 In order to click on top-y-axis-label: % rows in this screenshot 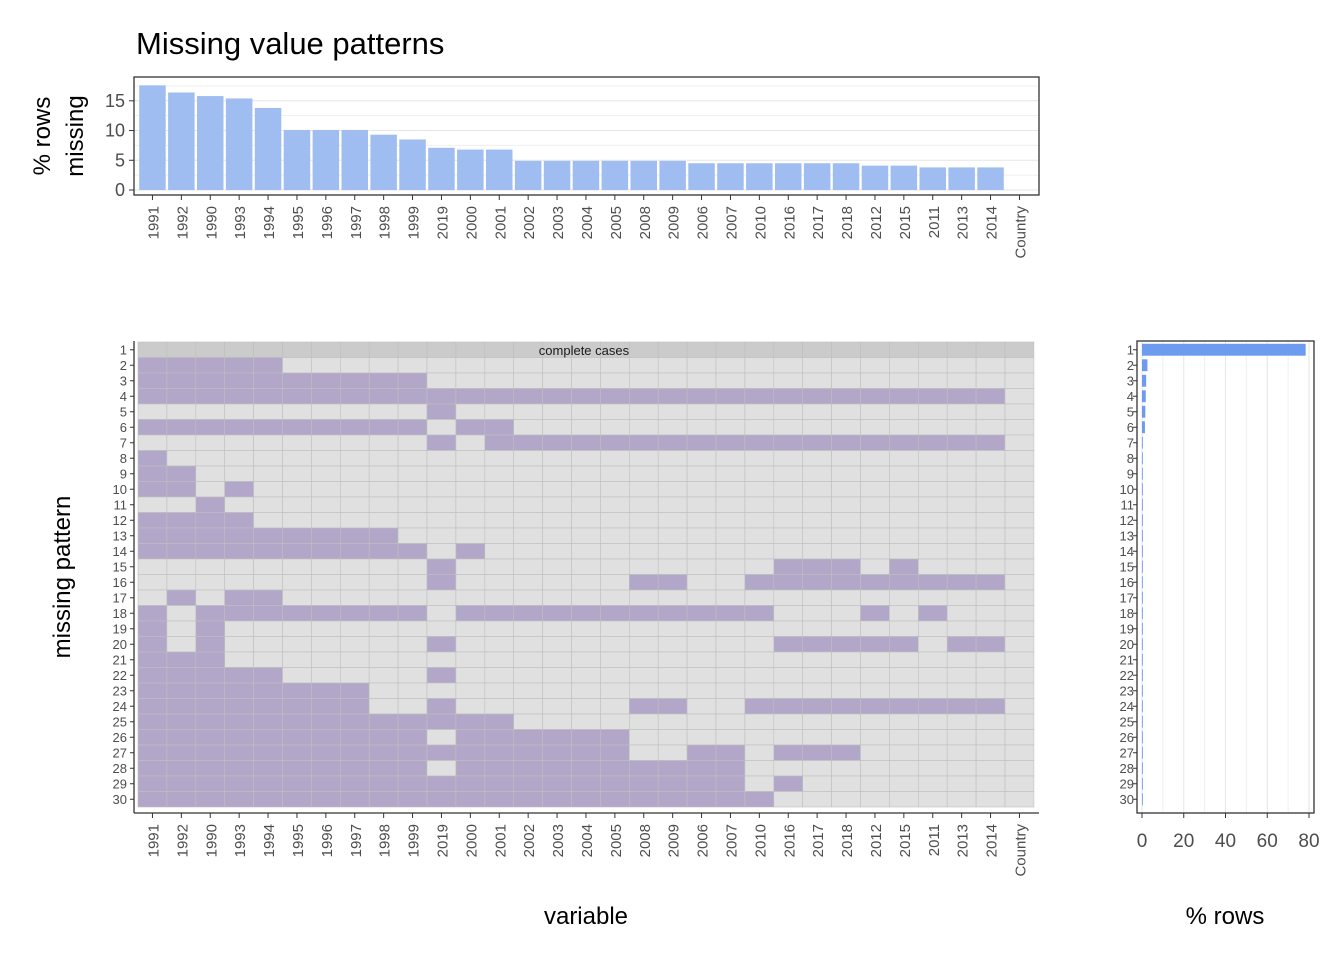, I will do `click(42, 136)`.